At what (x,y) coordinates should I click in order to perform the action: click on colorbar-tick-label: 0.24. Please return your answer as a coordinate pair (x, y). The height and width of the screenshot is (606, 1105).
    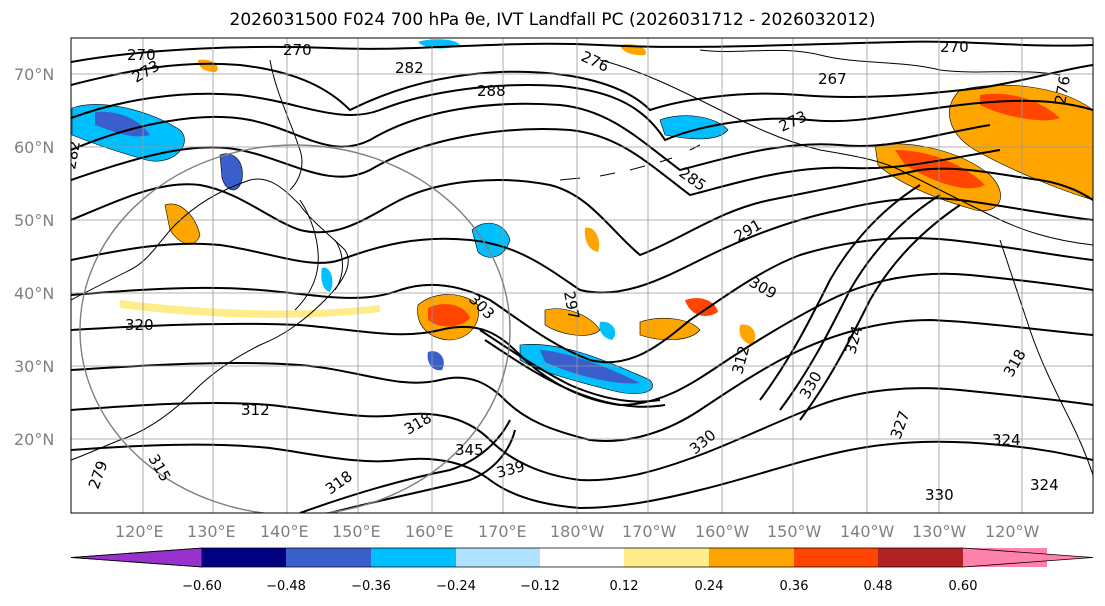
    Looking at the image, I should click on (709, 586).